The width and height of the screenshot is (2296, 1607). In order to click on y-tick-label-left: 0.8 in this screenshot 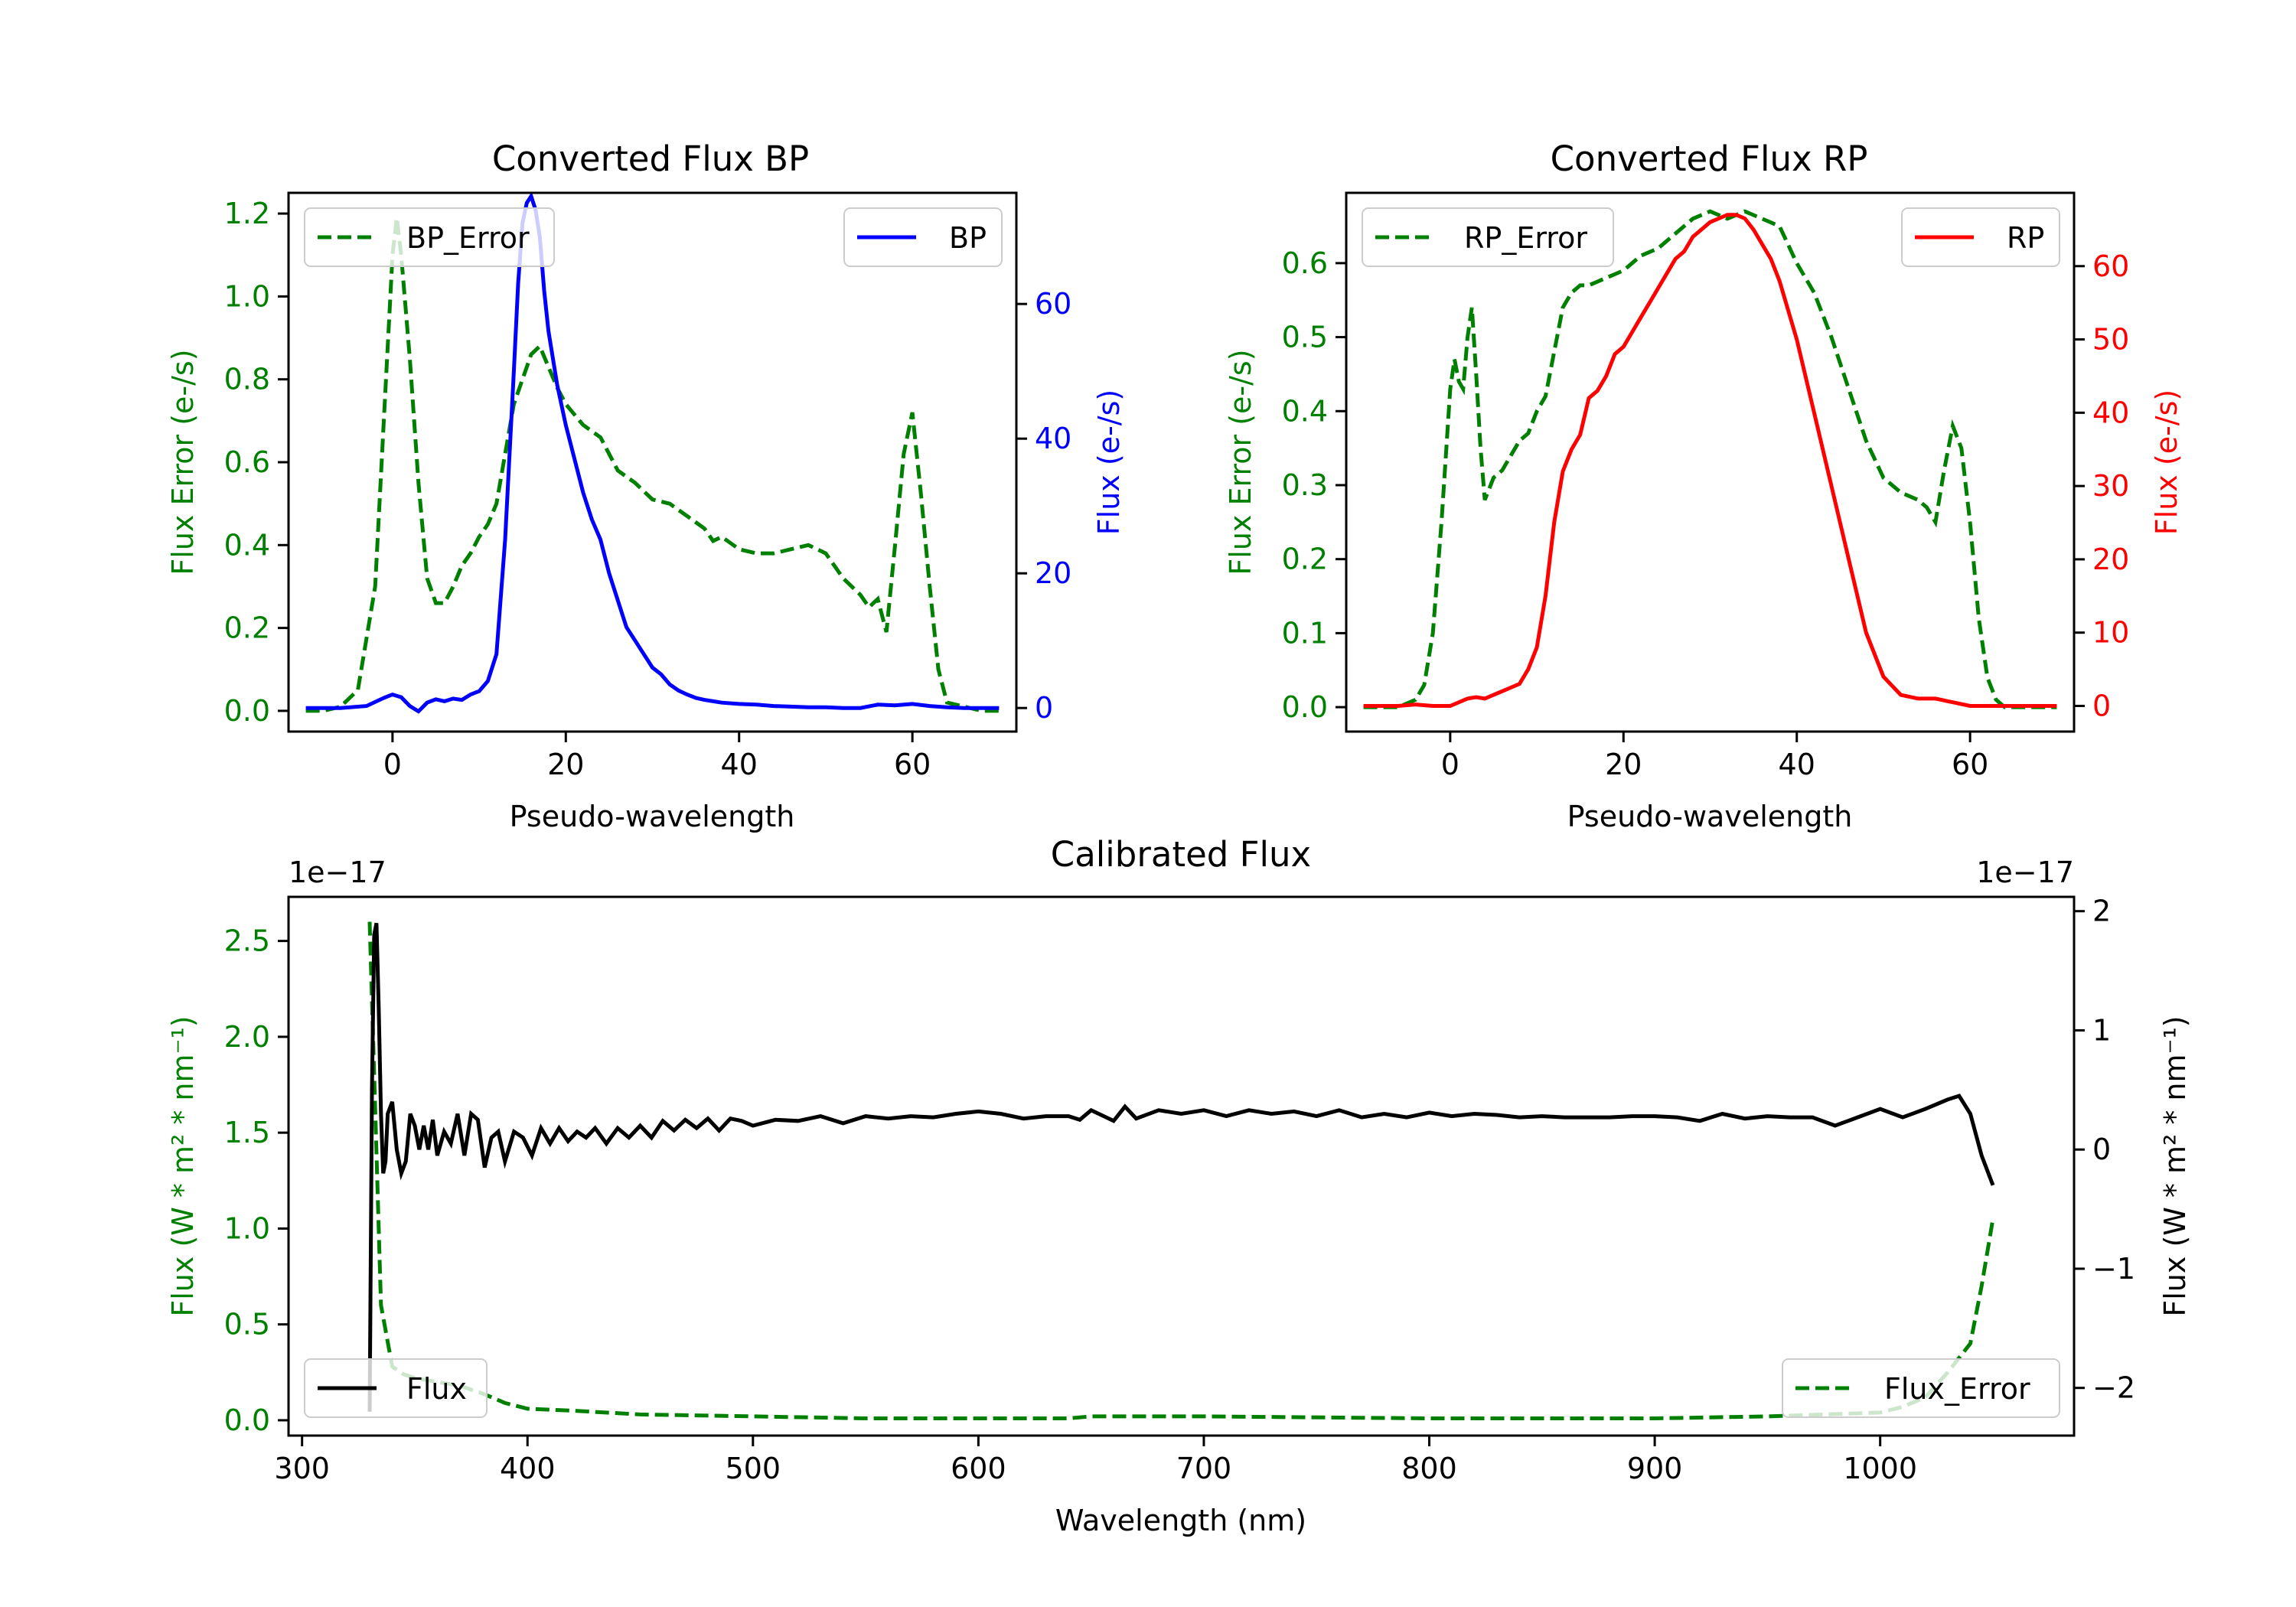, I will do `click(247, 379)`.